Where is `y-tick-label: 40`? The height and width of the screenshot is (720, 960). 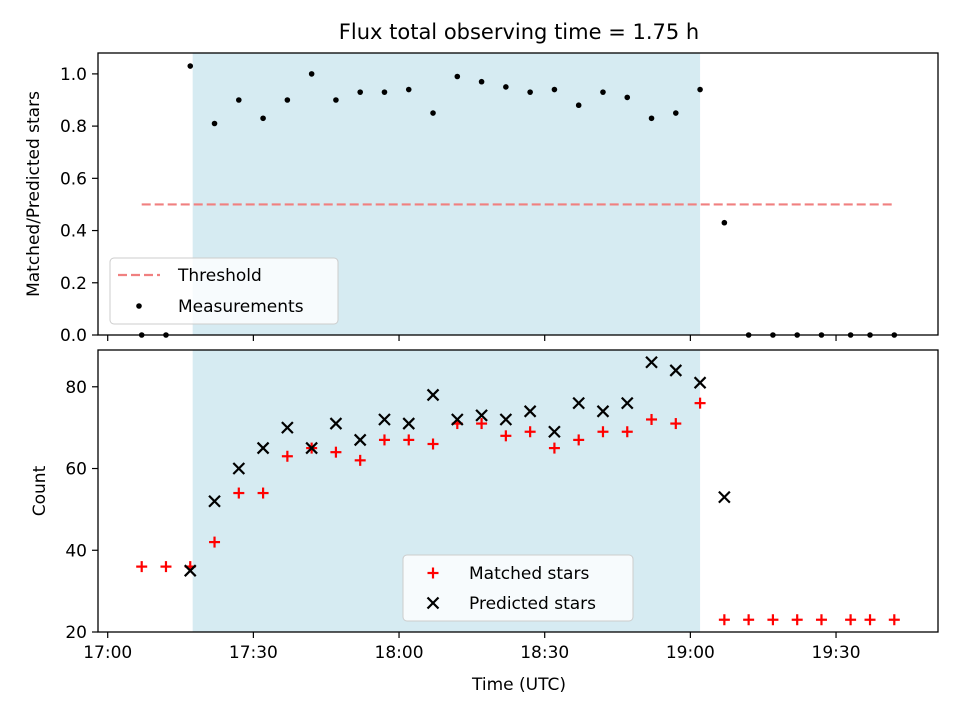 y-tick-label: 40 is located at coordinates (76, 551).